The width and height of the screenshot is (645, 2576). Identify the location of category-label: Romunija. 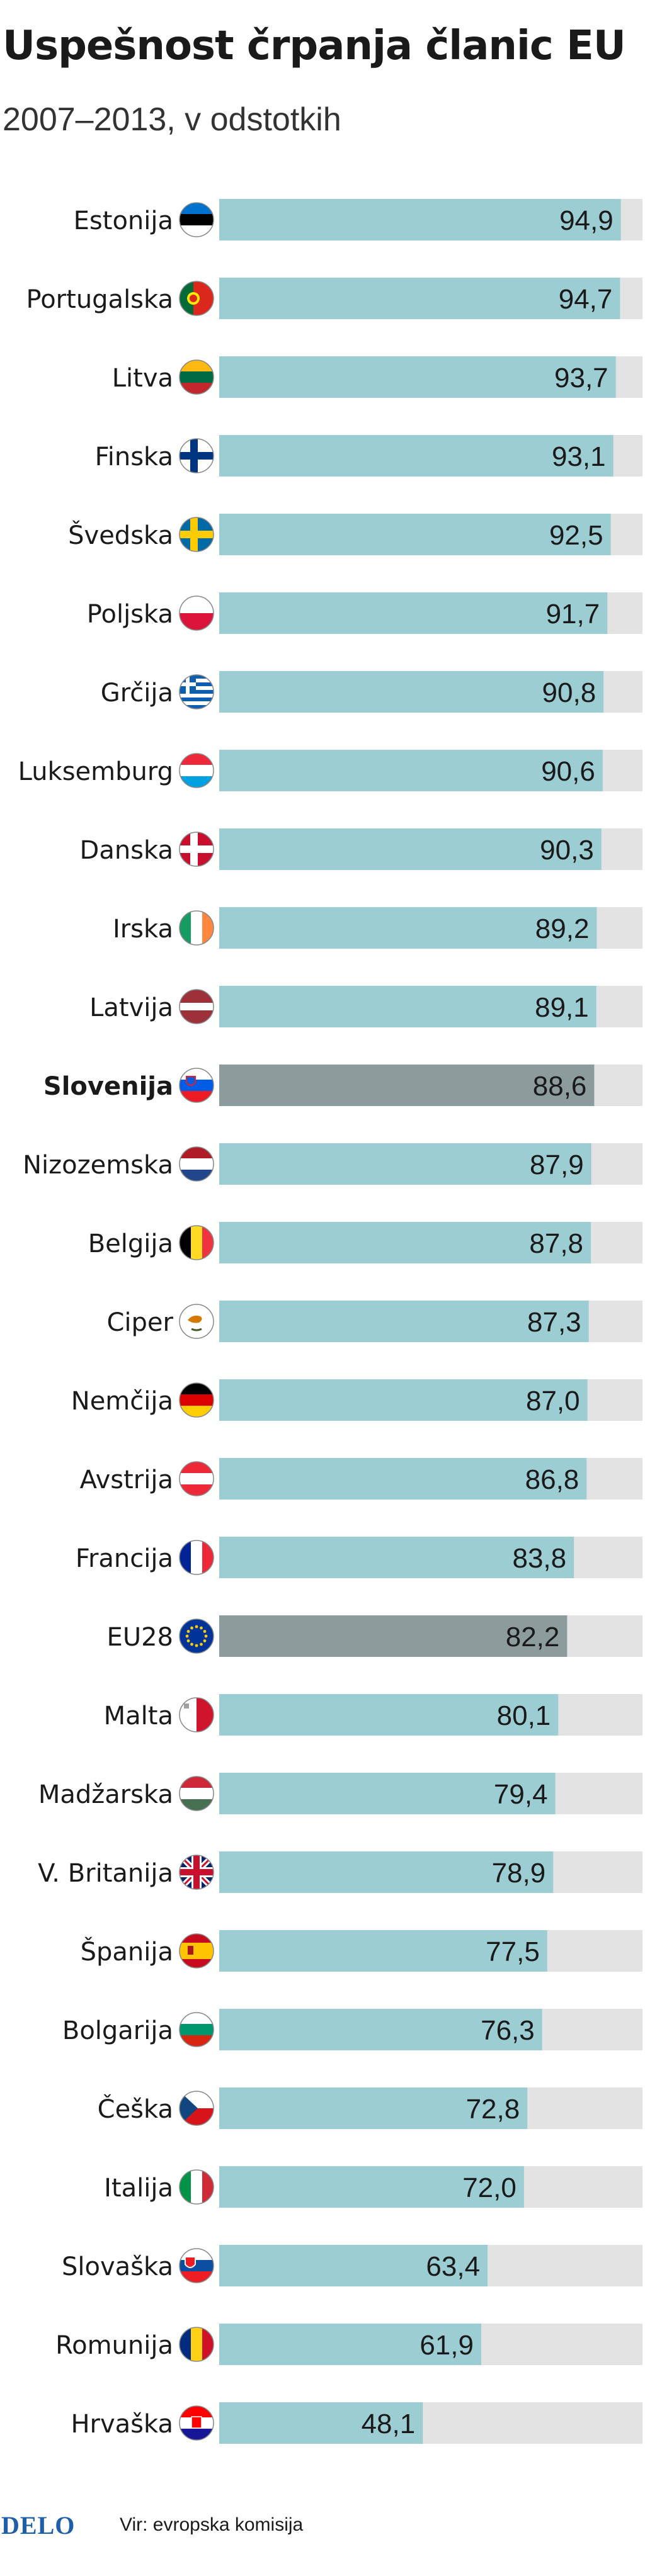
(114, 2345).